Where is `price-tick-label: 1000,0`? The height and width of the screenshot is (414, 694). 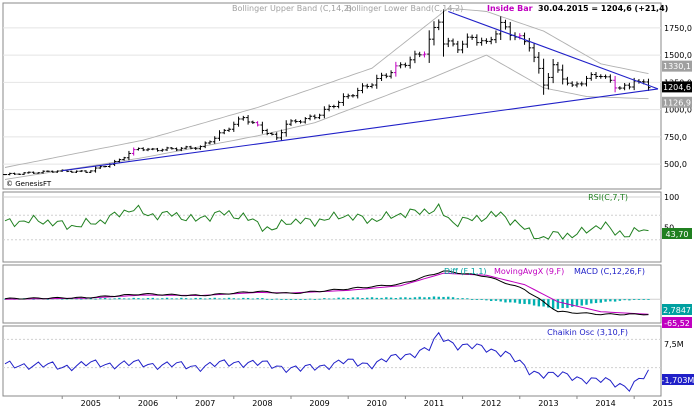
price-tick-label: 1000,0 is located at coordinates (678, 110).